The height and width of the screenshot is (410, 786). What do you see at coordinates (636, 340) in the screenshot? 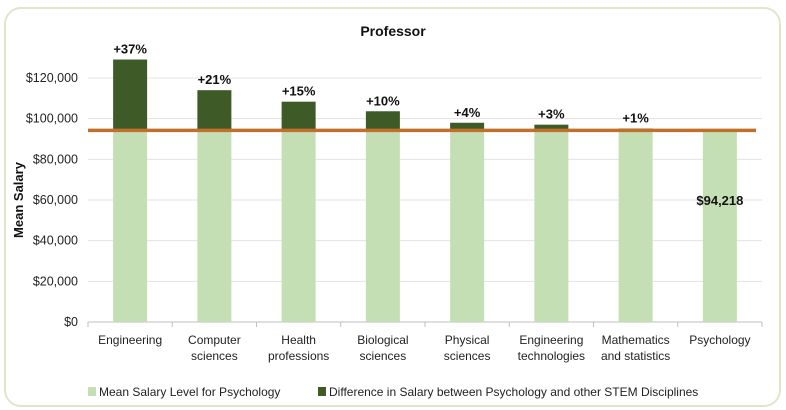
I see `x-category-label: Mathematics` at bounding box center [636, 340].